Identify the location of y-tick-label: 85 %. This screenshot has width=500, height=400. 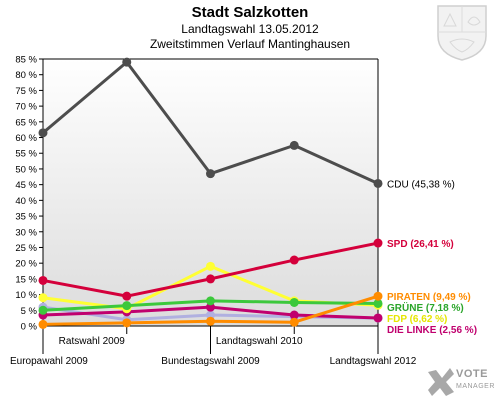
(26, 60).